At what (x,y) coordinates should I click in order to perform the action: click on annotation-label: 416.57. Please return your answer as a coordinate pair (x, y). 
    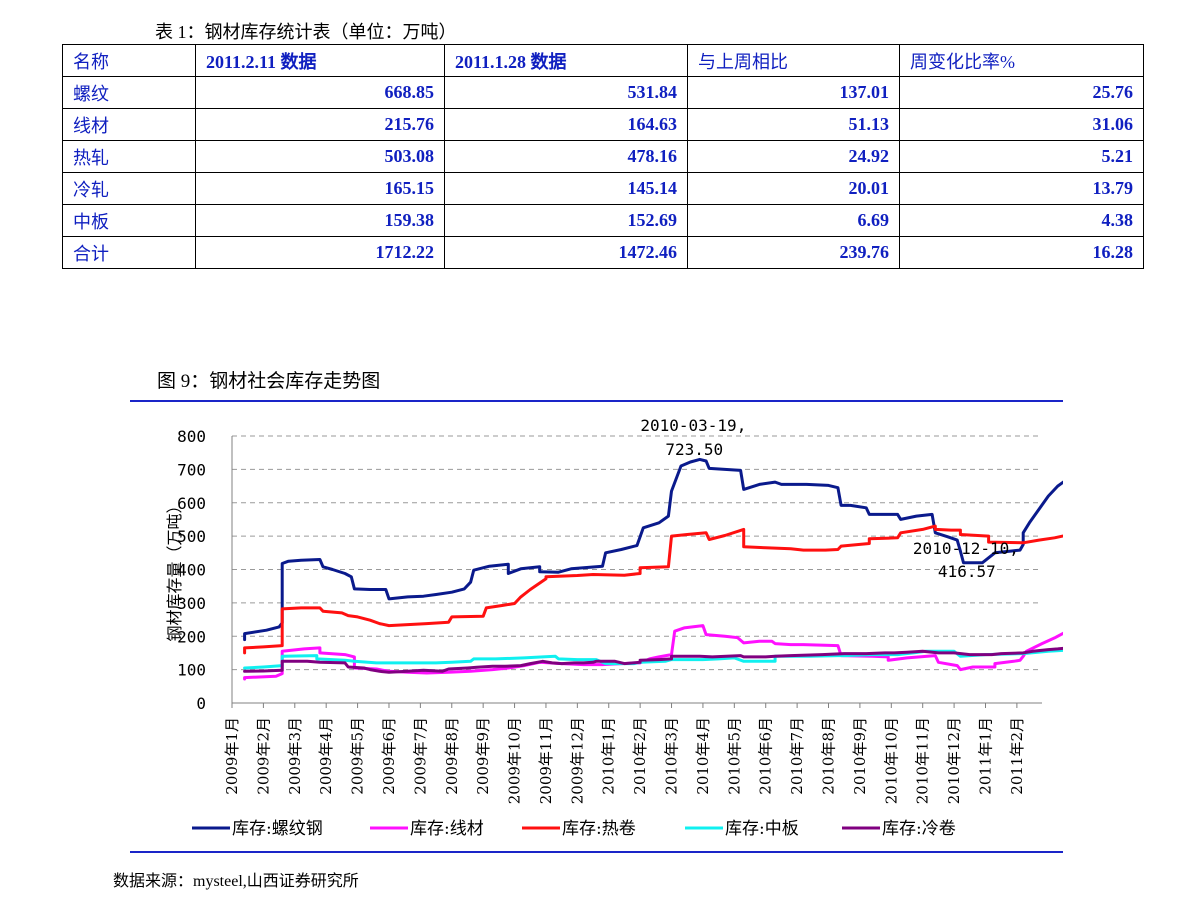
    Looking at the image, I should click on (967, 571).